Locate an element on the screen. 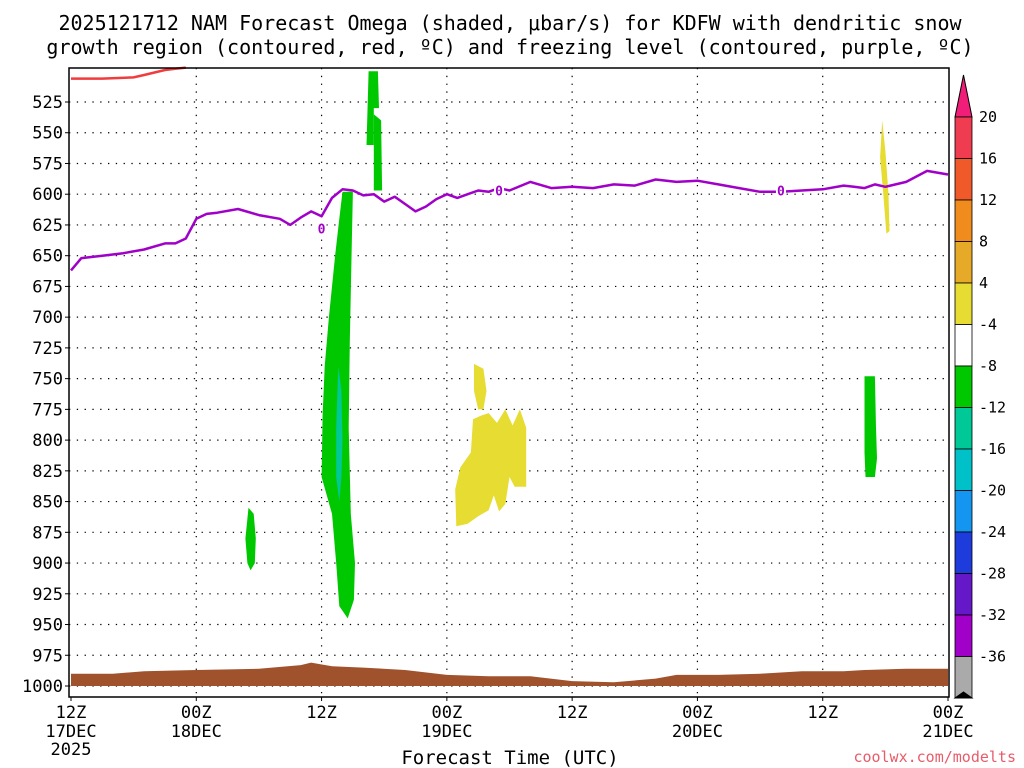  credit-text: coolwx.com/modelts is located at coordinates (934, 757).